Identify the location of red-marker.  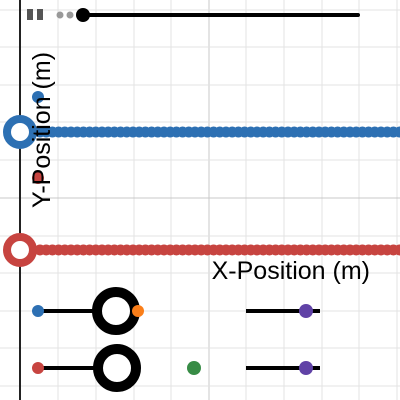
(20, 250).